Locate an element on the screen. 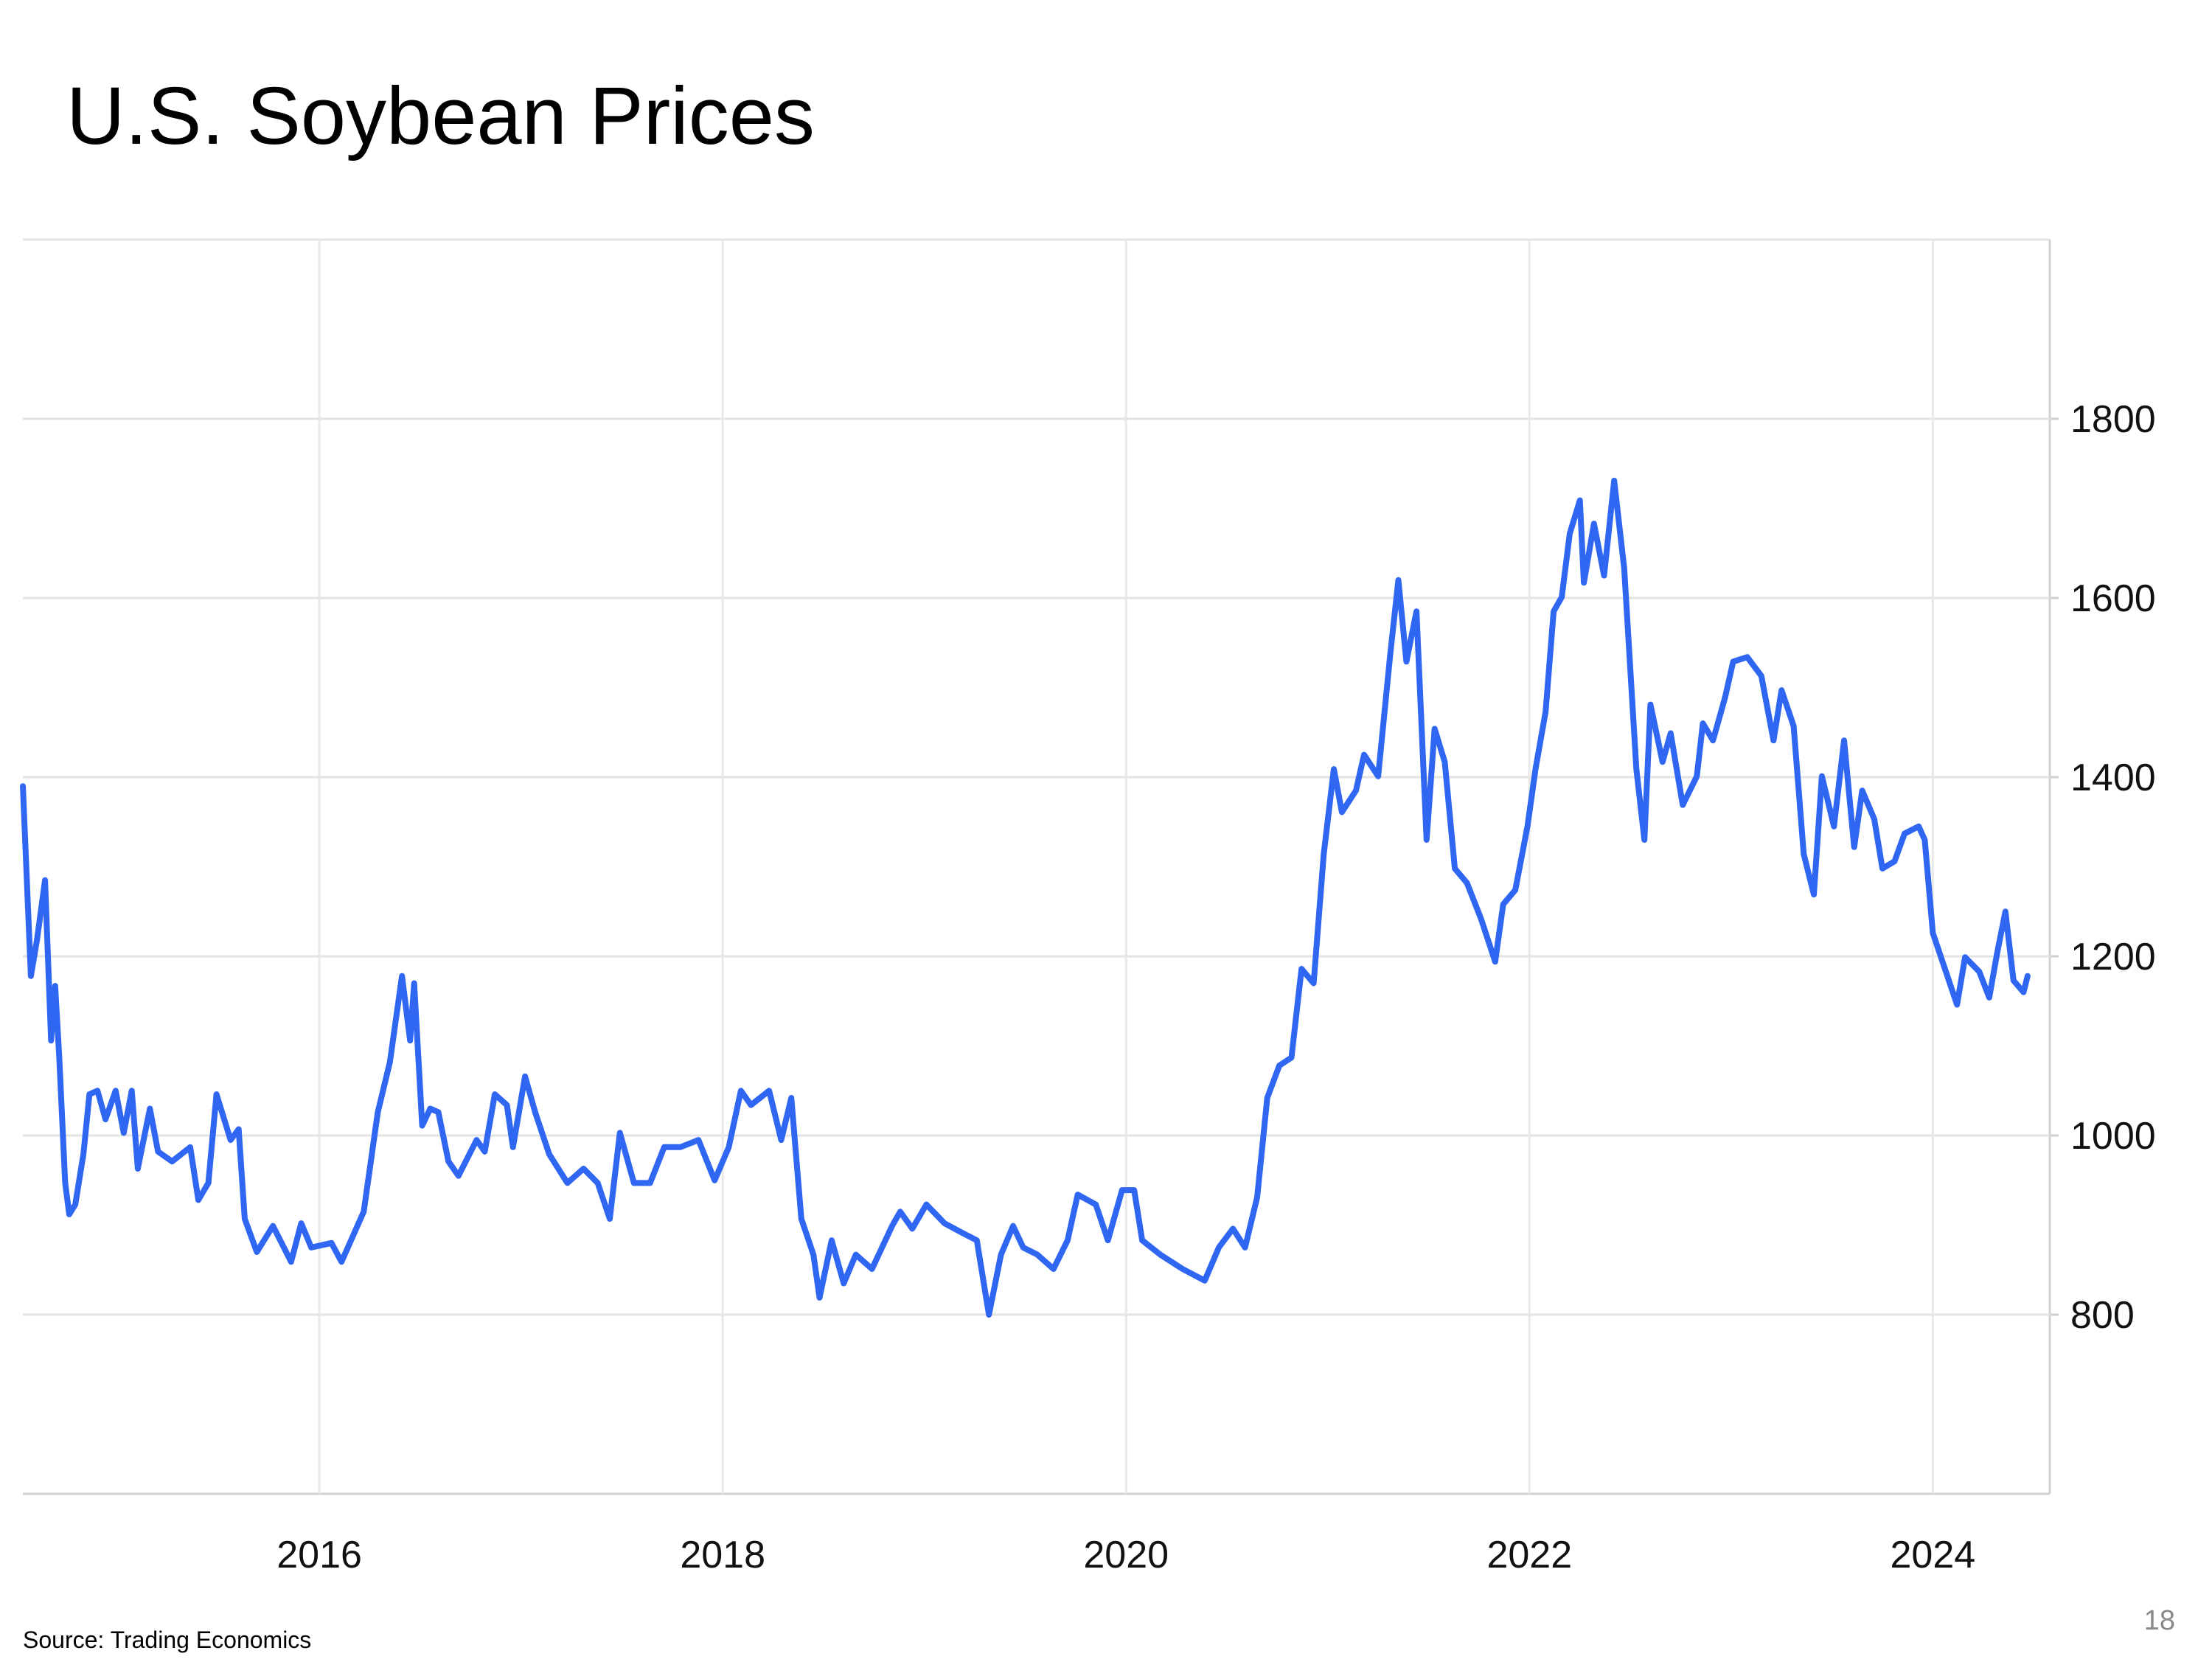 The height and width of the screenshot is (1659, 2212). y-tick-label: 1800 is located at coordinates (2113, 419).